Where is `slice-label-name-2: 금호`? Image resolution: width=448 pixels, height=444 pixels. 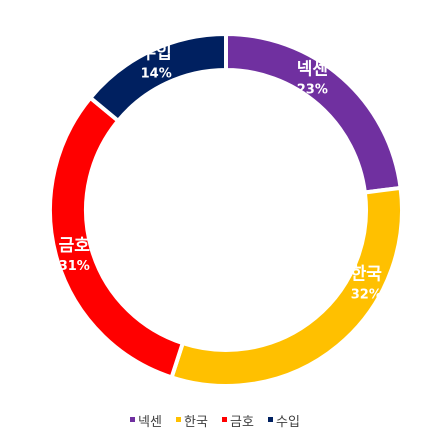 slice-label-name-2: 금호 is located at coordinates (75, 246).